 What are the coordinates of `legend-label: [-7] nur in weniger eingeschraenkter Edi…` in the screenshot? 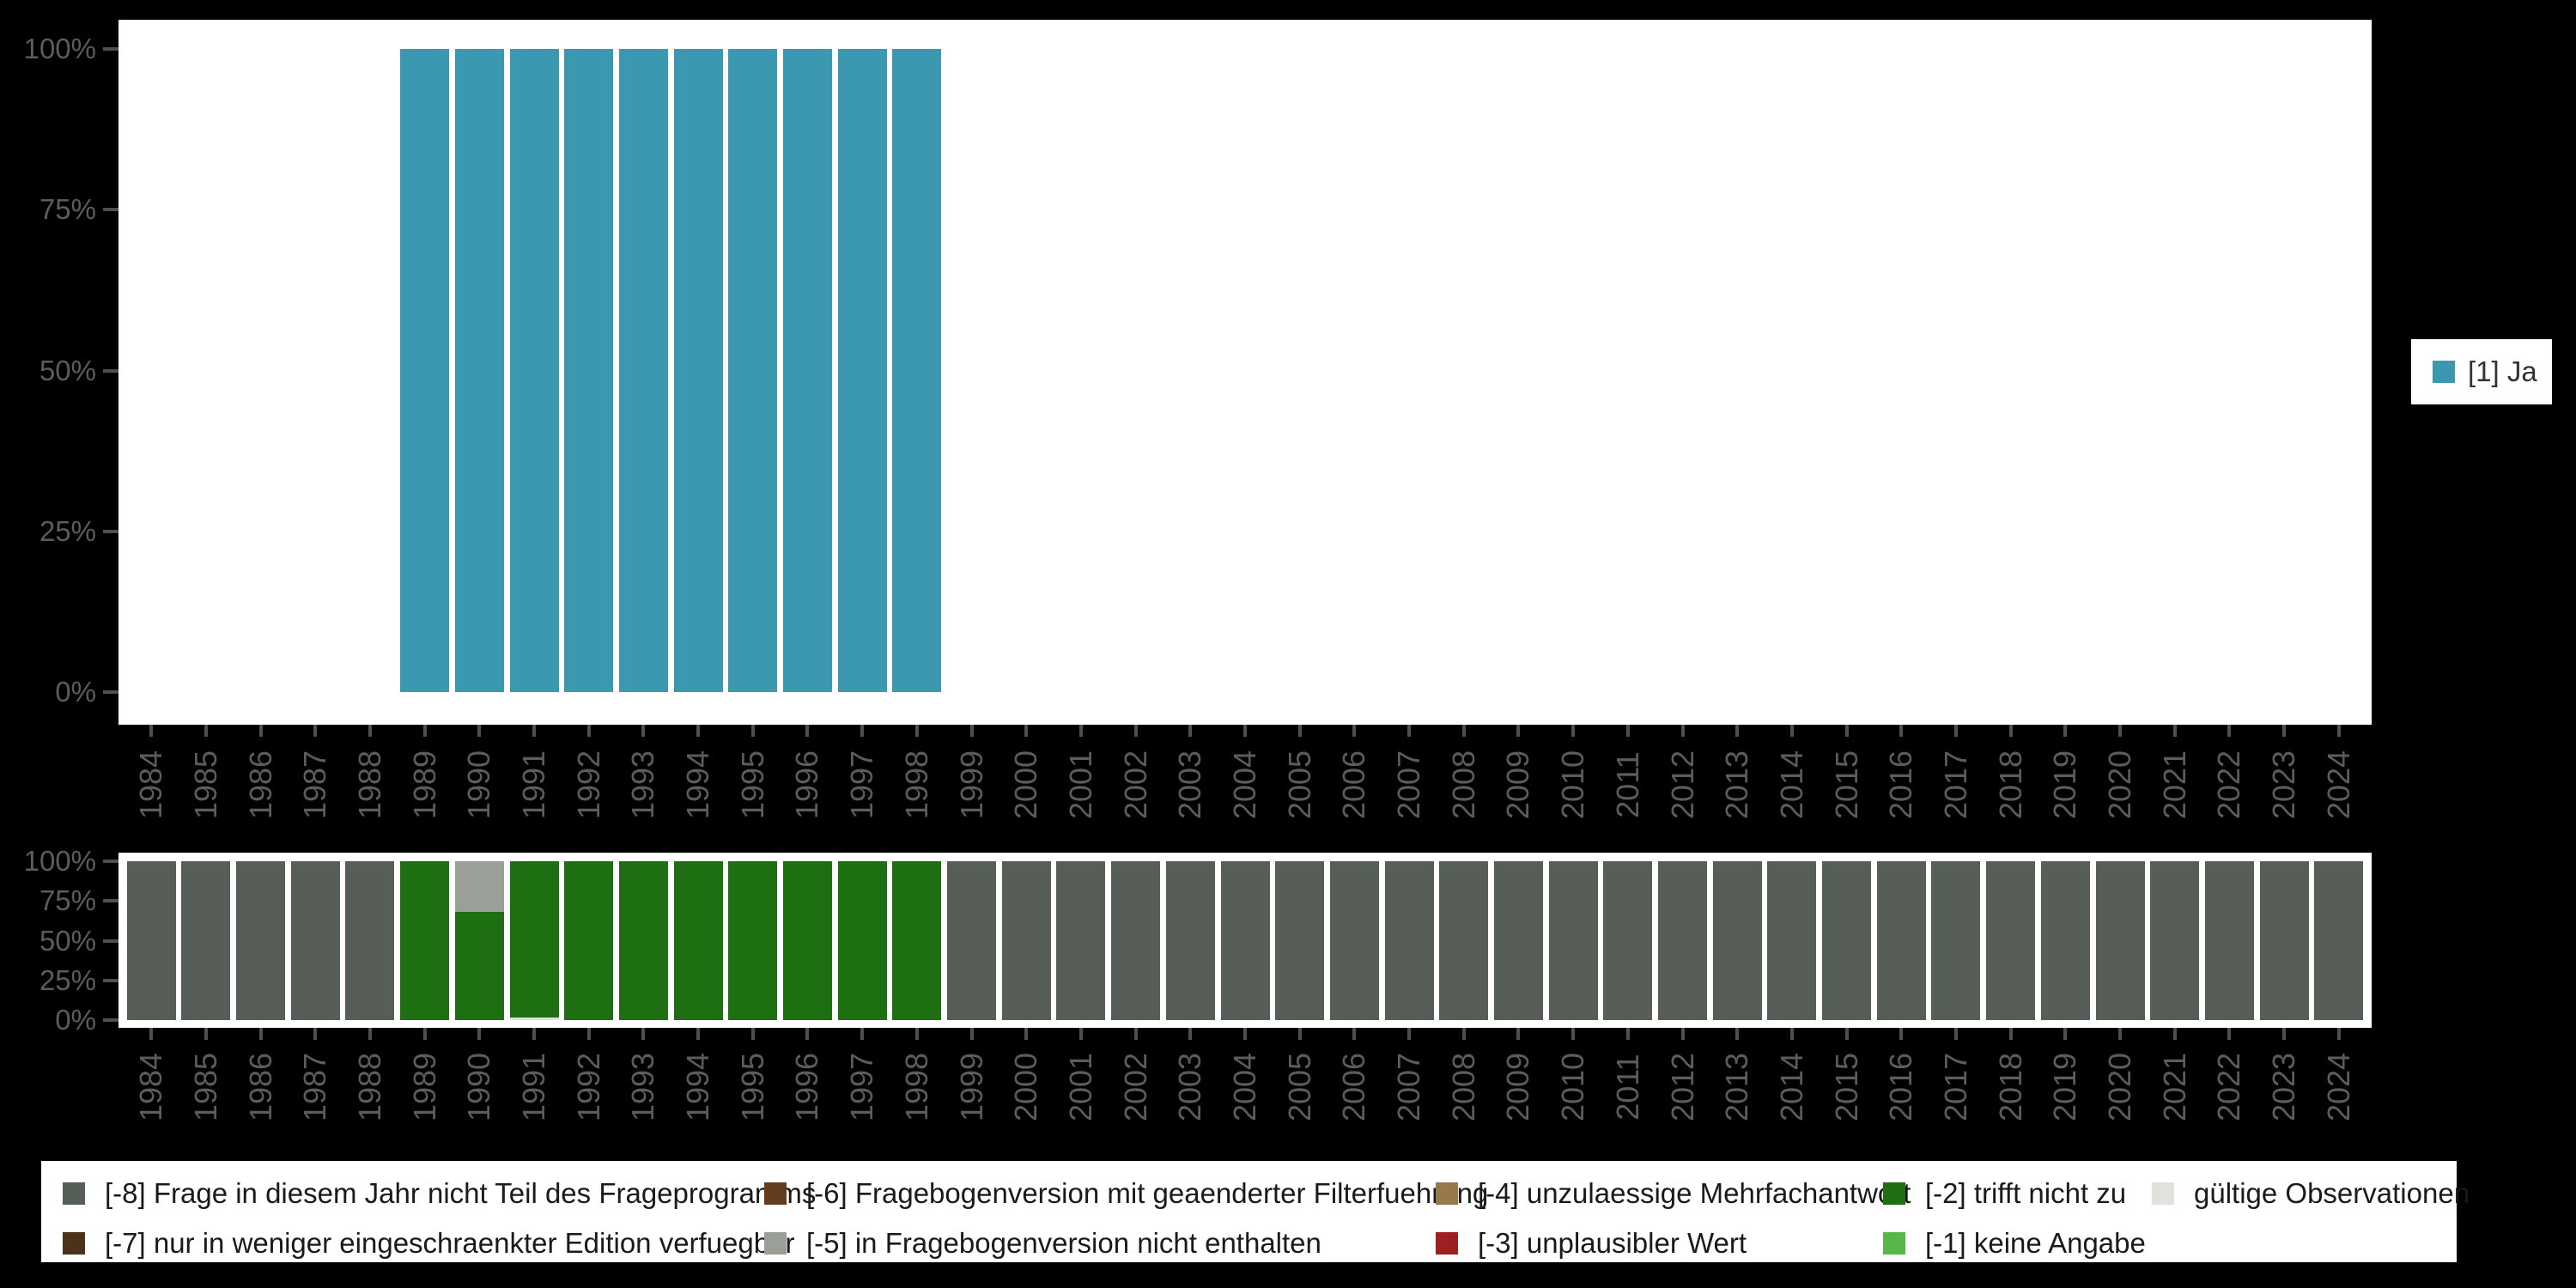 It's located at (450, 1243).